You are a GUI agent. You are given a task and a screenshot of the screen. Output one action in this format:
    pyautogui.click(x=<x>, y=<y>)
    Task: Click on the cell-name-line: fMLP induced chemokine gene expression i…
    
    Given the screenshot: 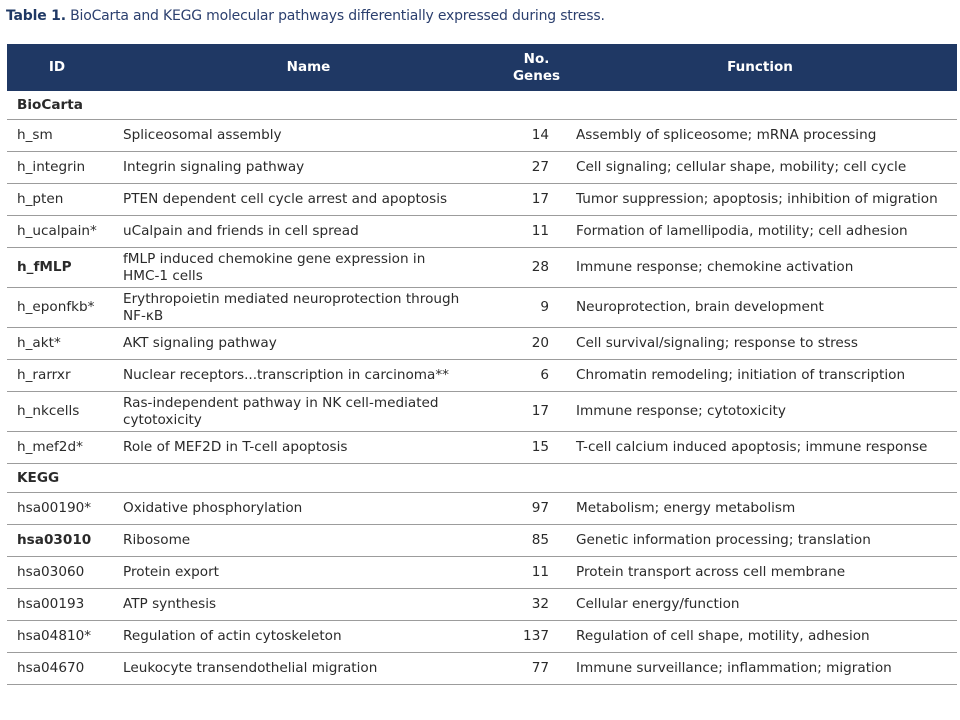 What is the action you would take?
    pyautogui.click(x=274, y=258)
    